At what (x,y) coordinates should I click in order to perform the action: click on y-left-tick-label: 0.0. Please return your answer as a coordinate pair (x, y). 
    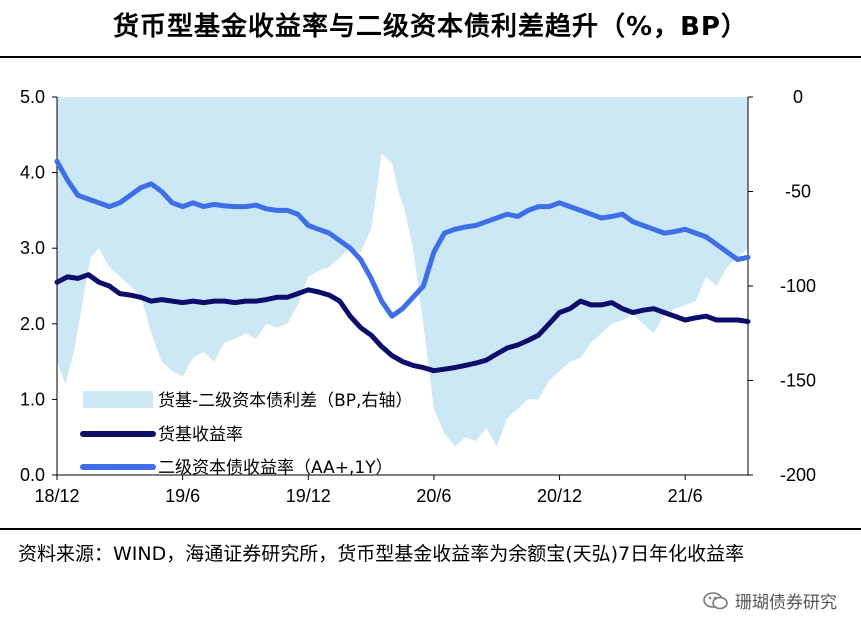
    Looking at the image, I should click on (32, 475).